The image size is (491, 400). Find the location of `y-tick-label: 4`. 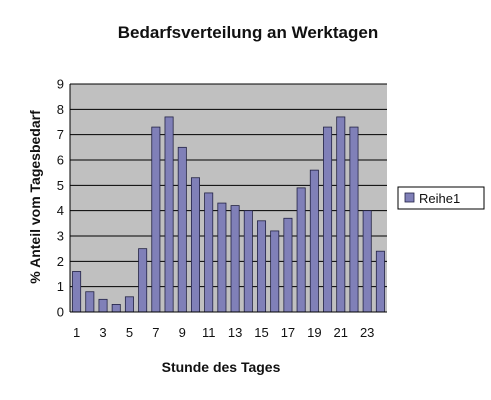

y-tick-label: 4 is located at coordinates (60, 210).